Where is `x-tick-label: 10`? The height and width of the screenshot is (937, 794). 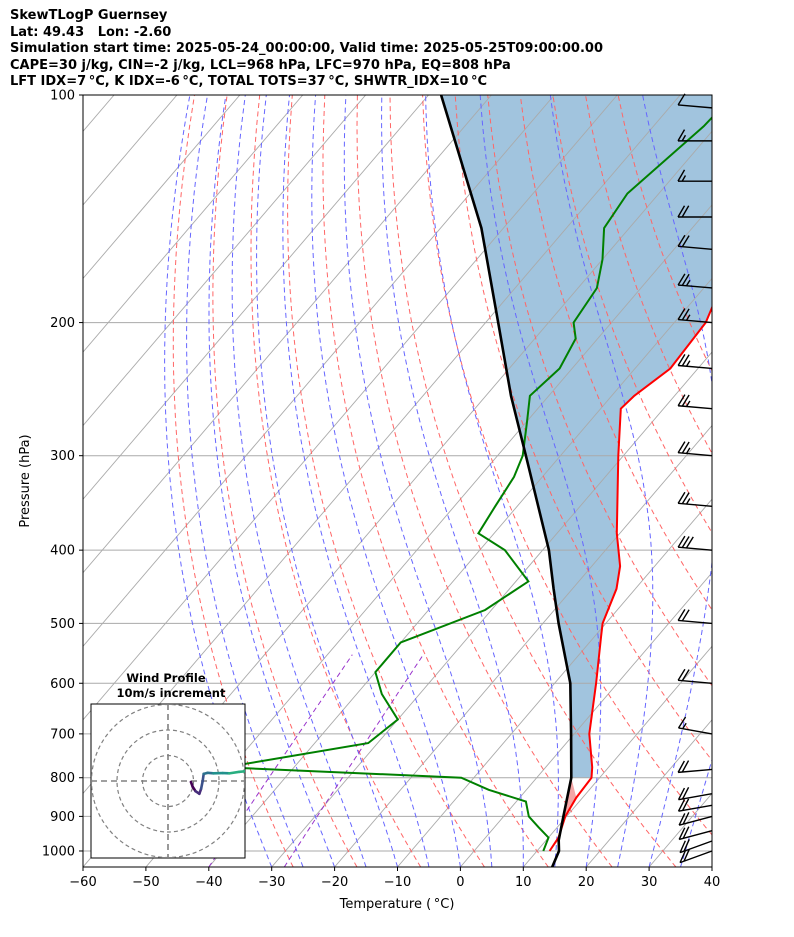 x-tick-label: 10 is located at coordinates (523, 882).